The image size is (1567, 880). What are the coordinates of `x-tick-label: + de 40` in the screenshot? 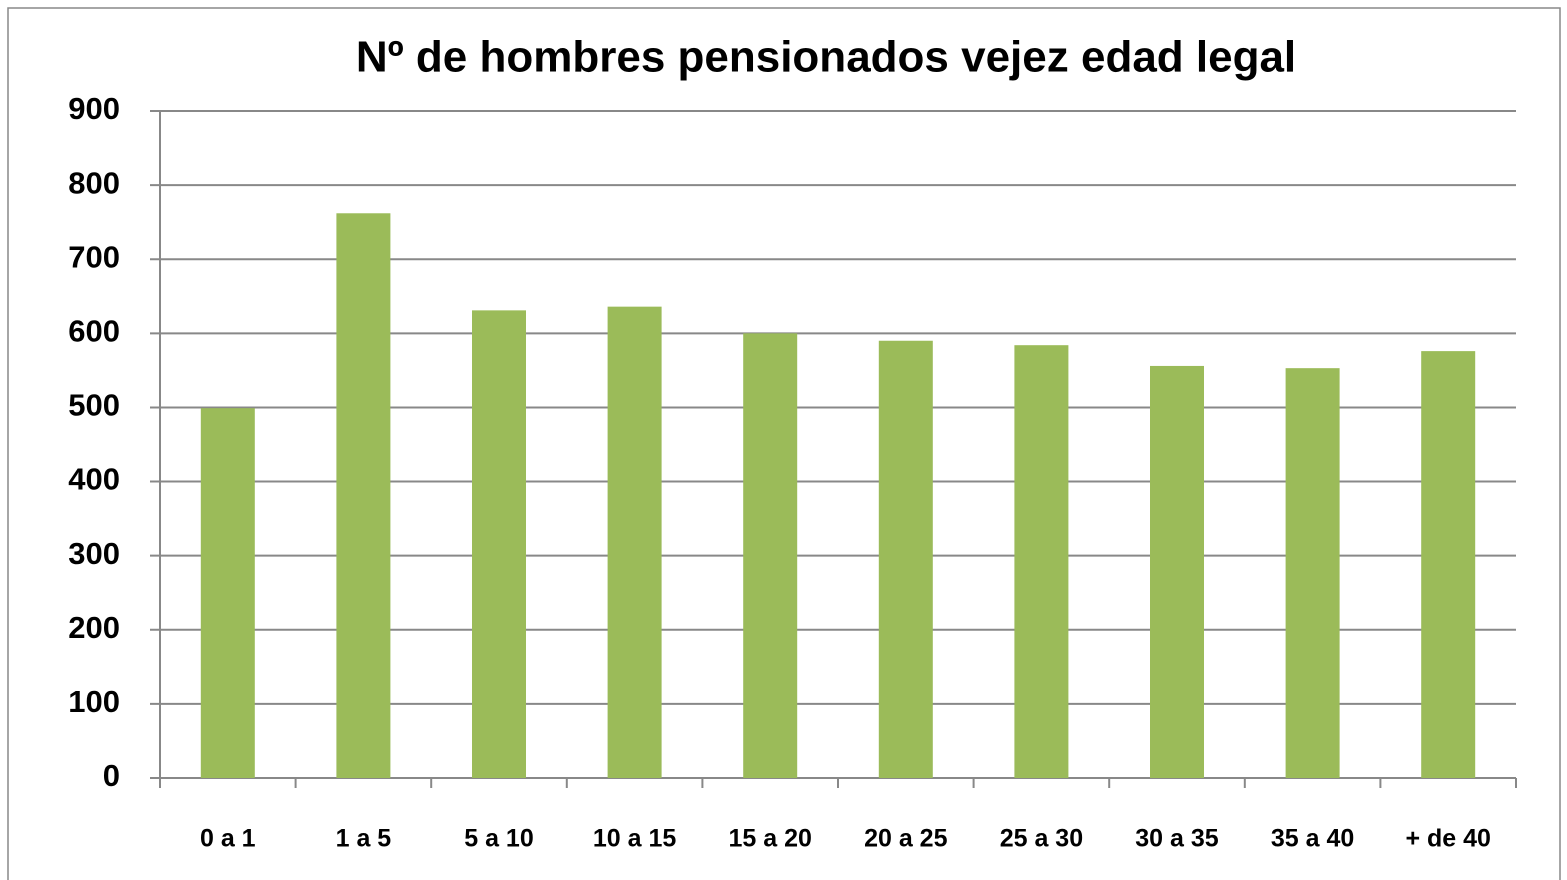 It's located at (1447, 839).